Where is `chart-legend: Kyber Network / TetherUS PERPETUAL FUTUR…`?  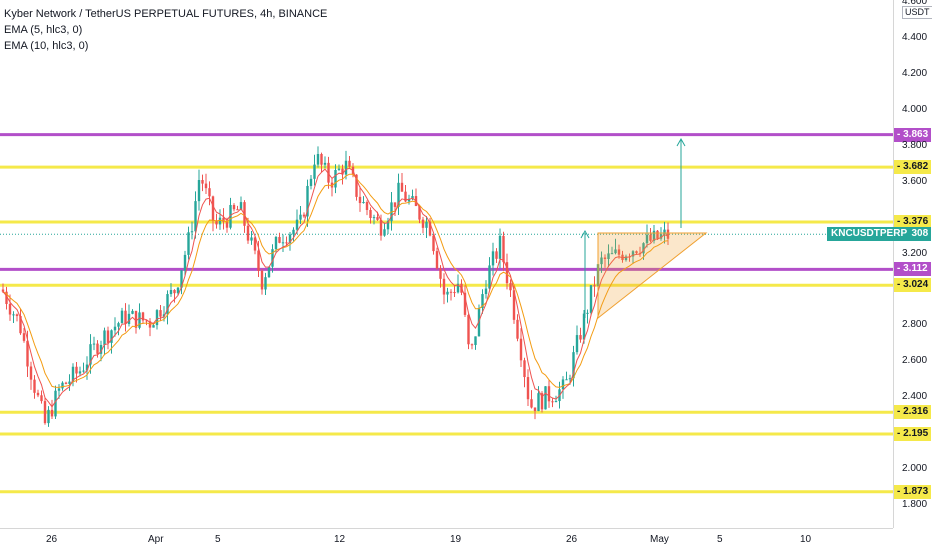
chart-legend: Kyber Network / TetherUS PERPETUAL FUTUR… is located at coordinates (165, 30).